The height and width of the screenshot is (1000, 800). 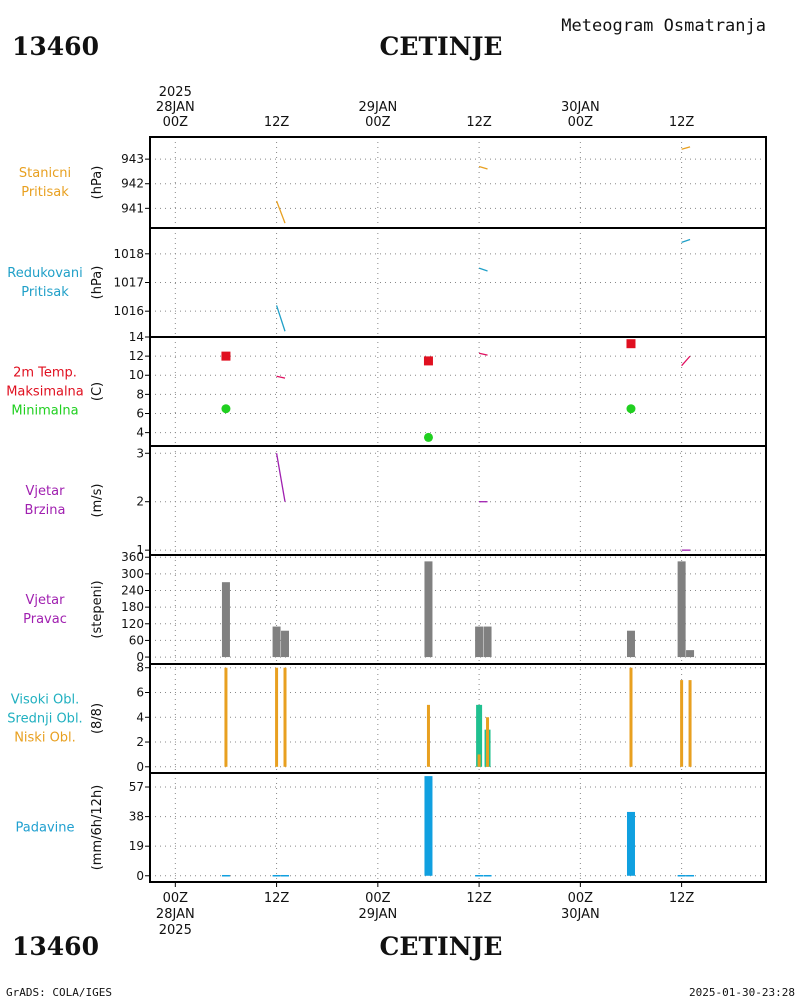 I want to click on bottom-time-label: 12Z, so click(x=479, y=898).